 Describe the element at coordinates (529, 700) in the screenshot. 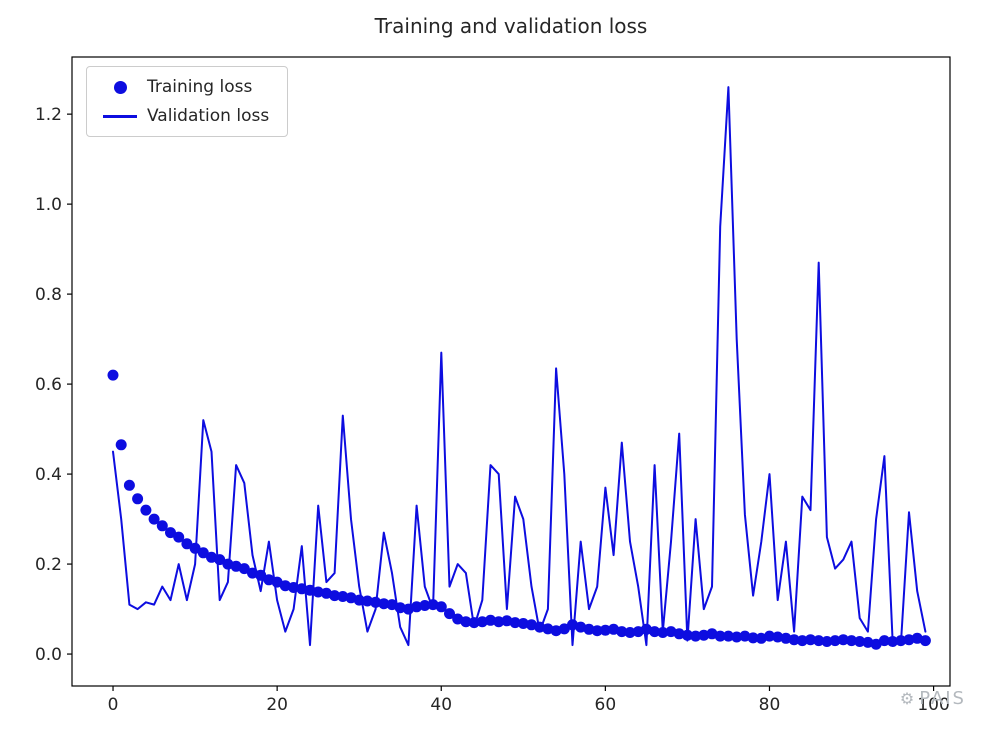

I see `x-axis: 0 20 40 60 80 100` at that location.